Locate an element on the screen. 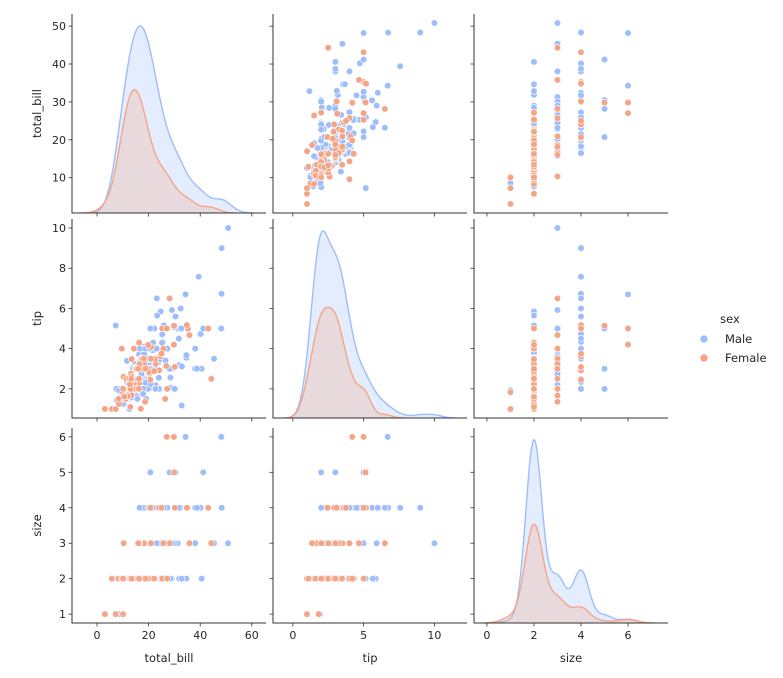 This screenshot has height=678, width=783. subplot-size-vs-size: 0 2 4 6 size is located at coordinates (569, 546).